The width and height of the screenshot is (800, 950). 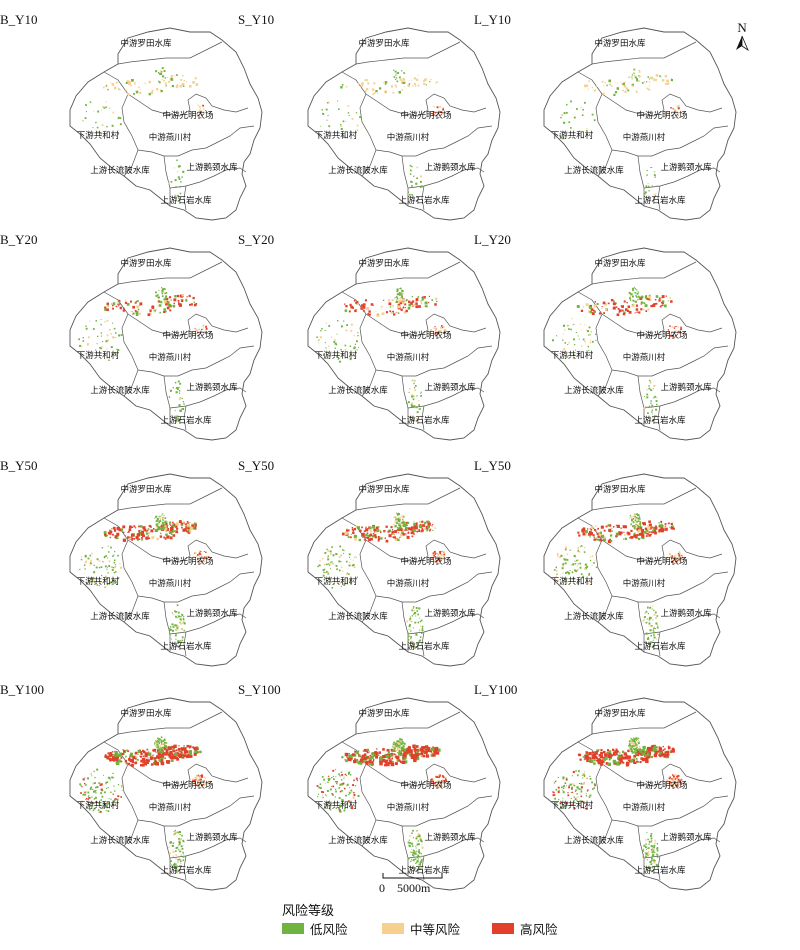 I want to click on region-label: 上游鹅颈水库, so click(x=686, y=613).